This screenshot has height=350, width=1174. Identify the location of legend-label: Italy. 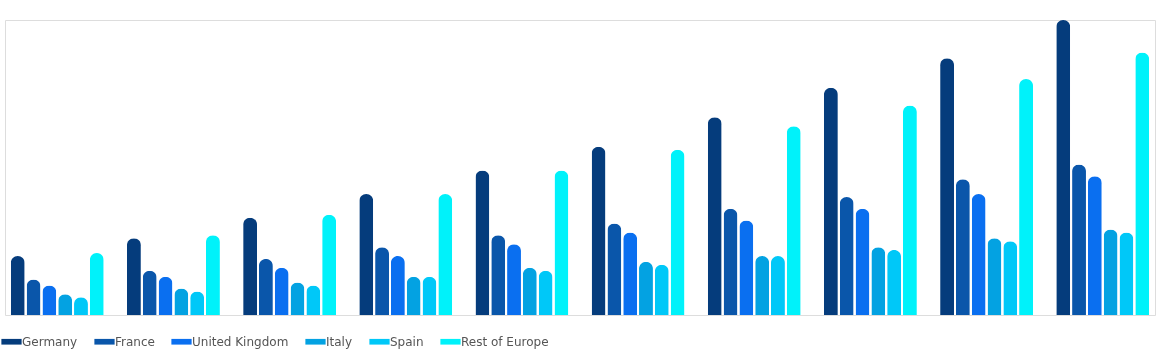
(339, 341).